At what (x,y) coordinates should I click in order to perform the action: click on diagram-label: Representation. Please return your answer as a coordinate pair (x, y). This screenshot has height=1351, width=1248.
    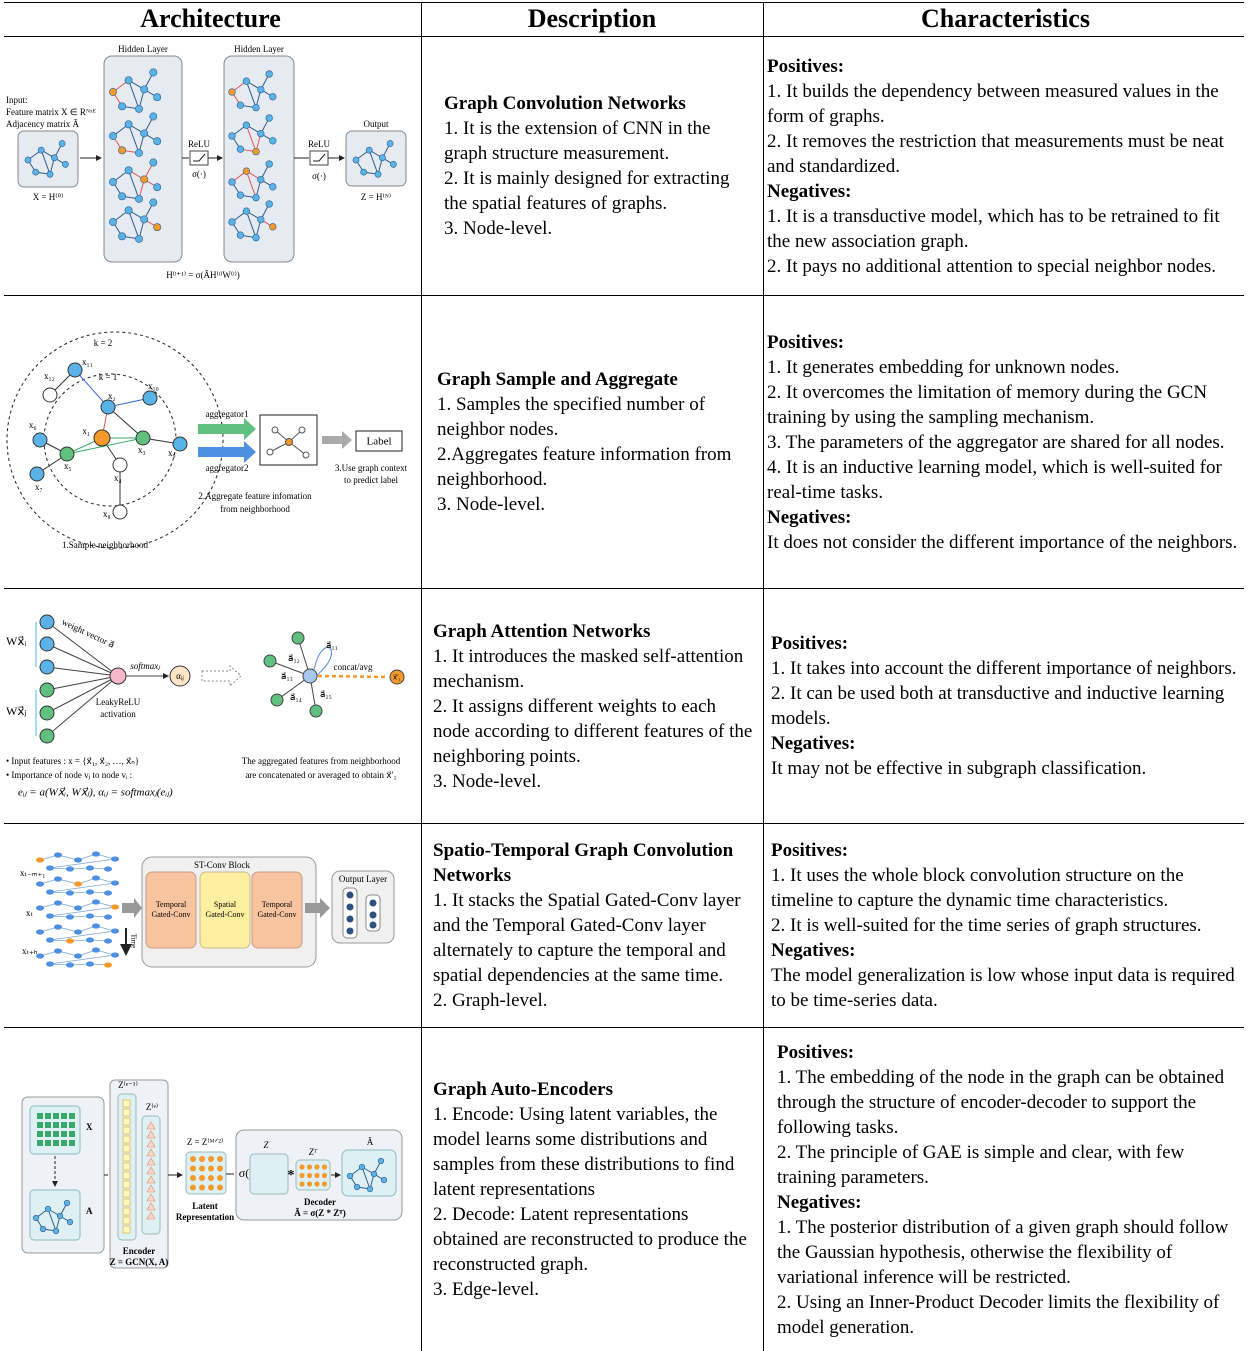
    Looking at the image, I should click on (205, 1217).